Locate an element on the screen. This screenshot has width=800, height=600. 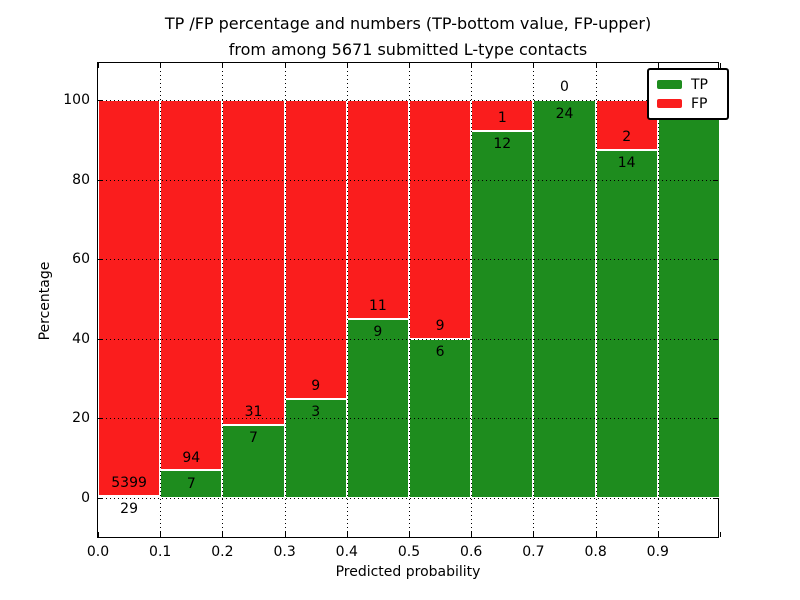
x-tick-label: 0.2 is located at coordinates (222, 552).